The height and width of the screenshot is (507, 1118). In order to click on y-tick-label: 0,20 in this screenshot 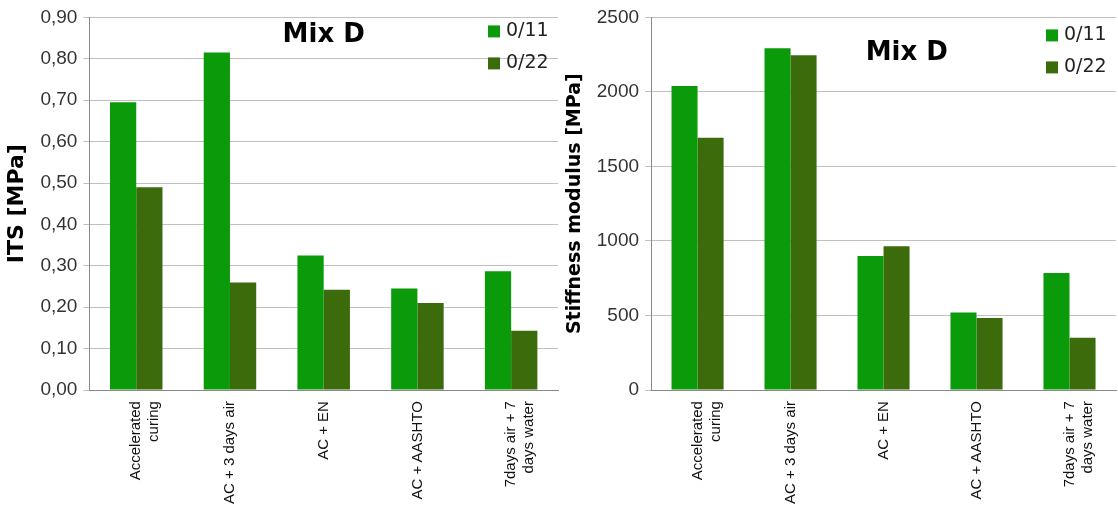, I will do `click(59, 306)`.